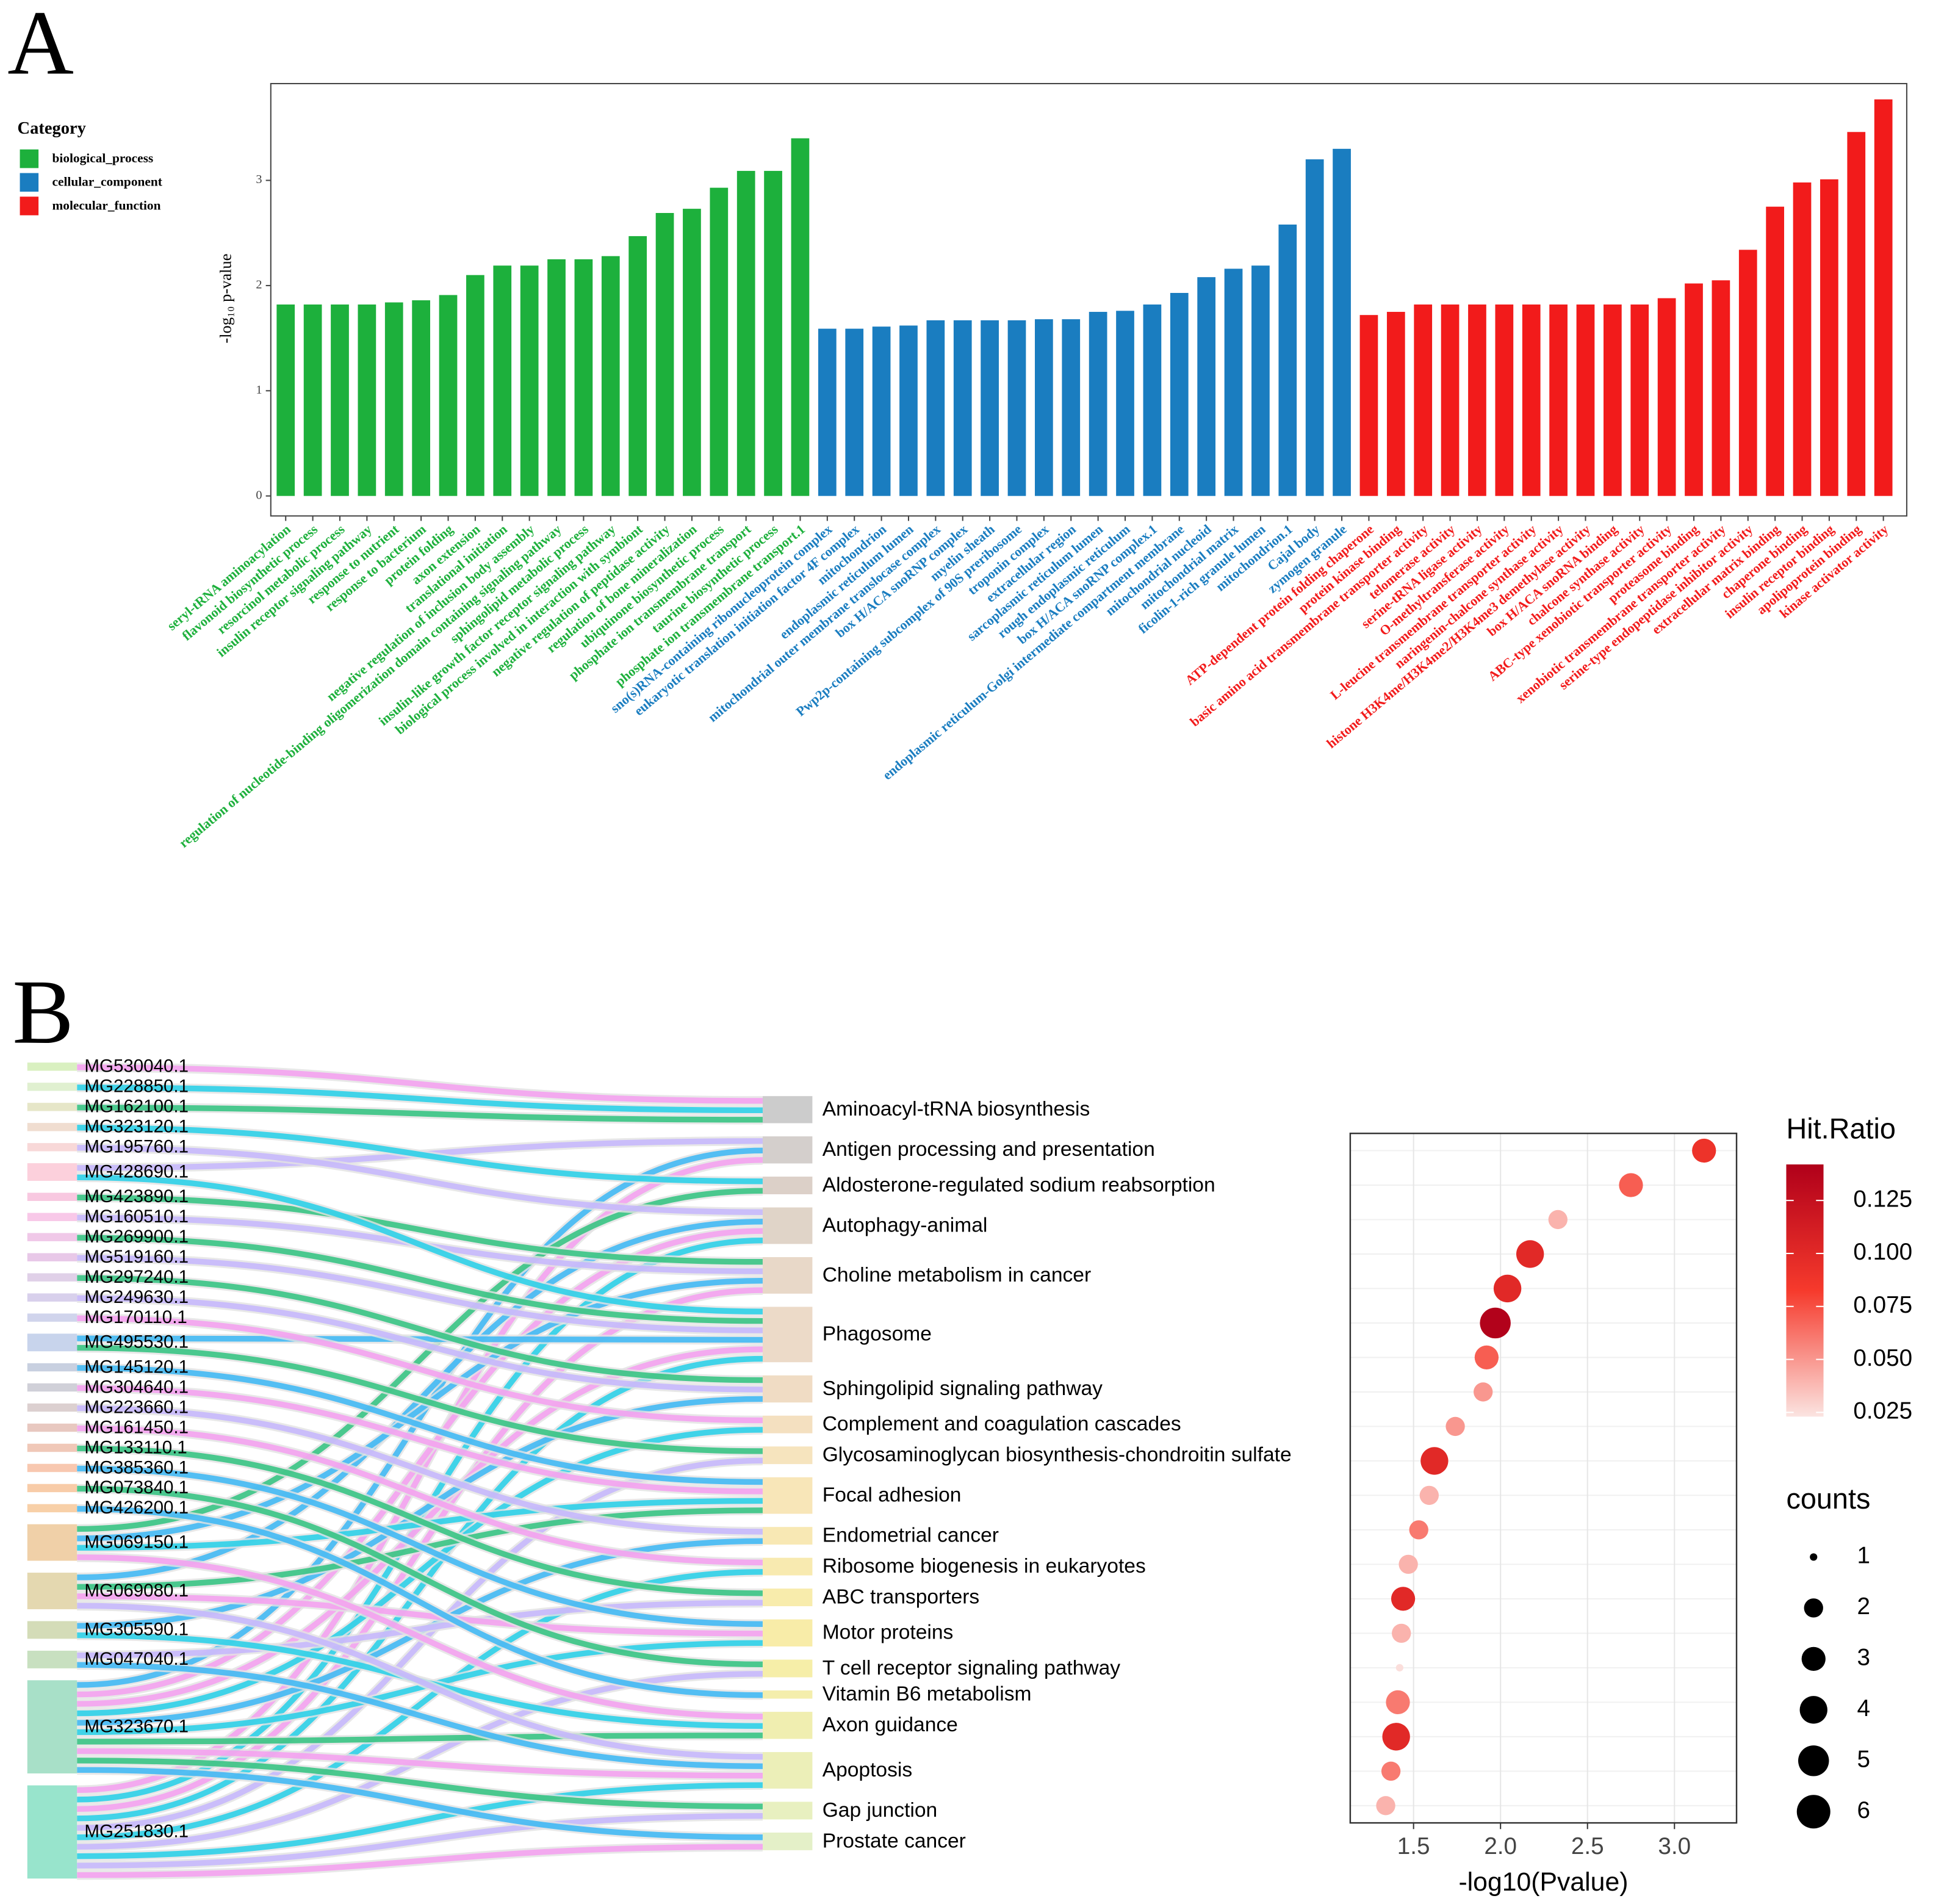  What do you see at coordinates (1882, 1199) in the screenshot?
I see `color-tick-label: 0.125` at bounding box center [1882, 1199].